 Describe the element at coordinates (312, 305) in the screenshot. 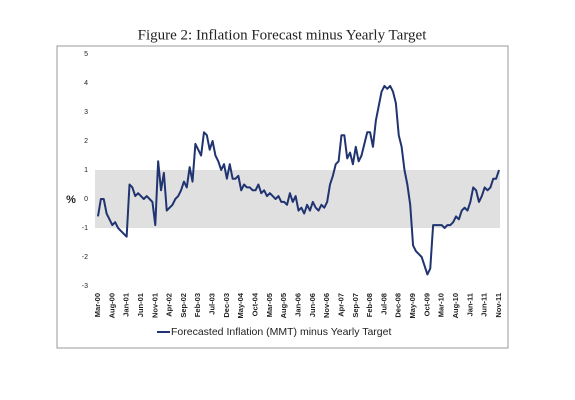

I see `x-tick-label: Jun-06` at that location.